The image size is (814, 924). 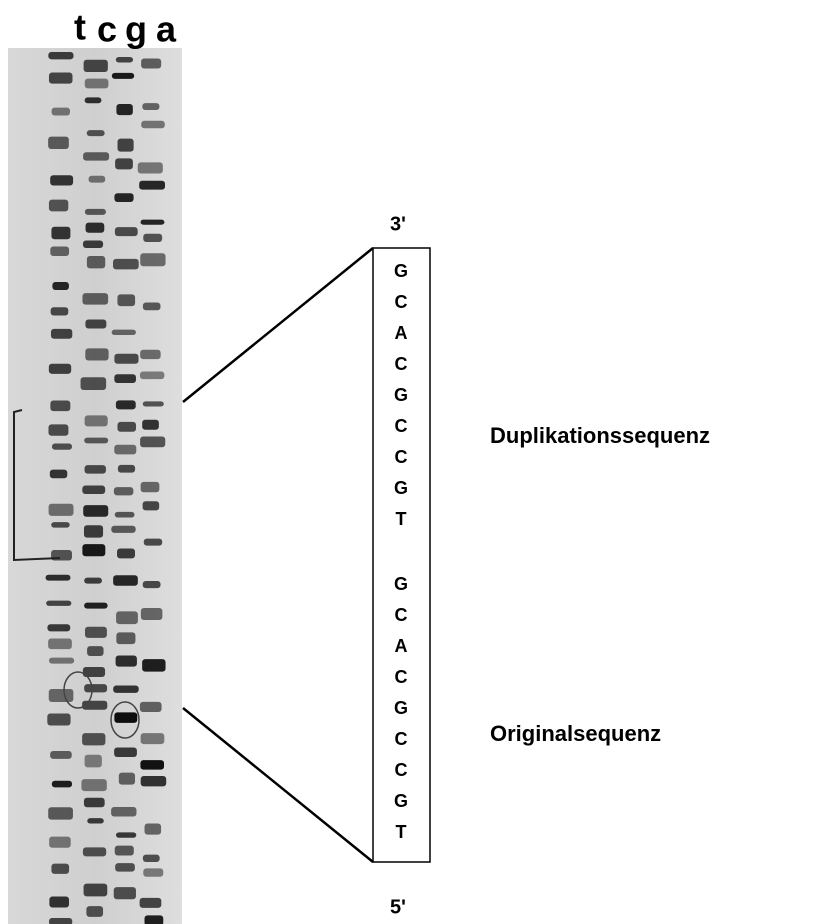 What do you see at coordinates (398, 907) in the screenshot?
I see `strand-end: 5'` at bounding box center [398, 907].